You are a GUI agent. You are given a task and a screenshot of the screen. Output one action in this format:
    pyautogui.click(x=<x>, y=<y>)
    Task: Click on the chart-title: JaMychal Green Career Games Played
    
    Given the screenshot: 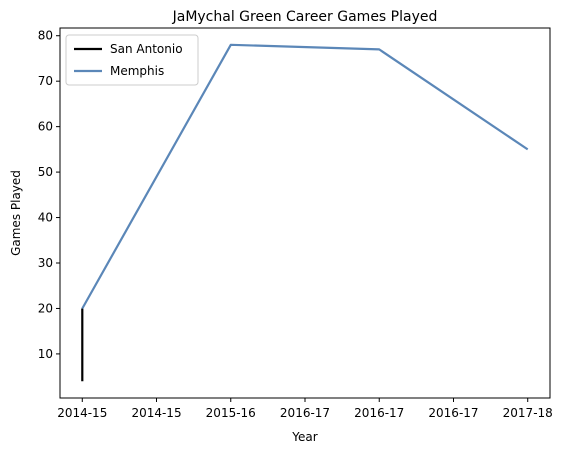 What is the action you would take?
    pyautogui.click(x=305, y=17)
    